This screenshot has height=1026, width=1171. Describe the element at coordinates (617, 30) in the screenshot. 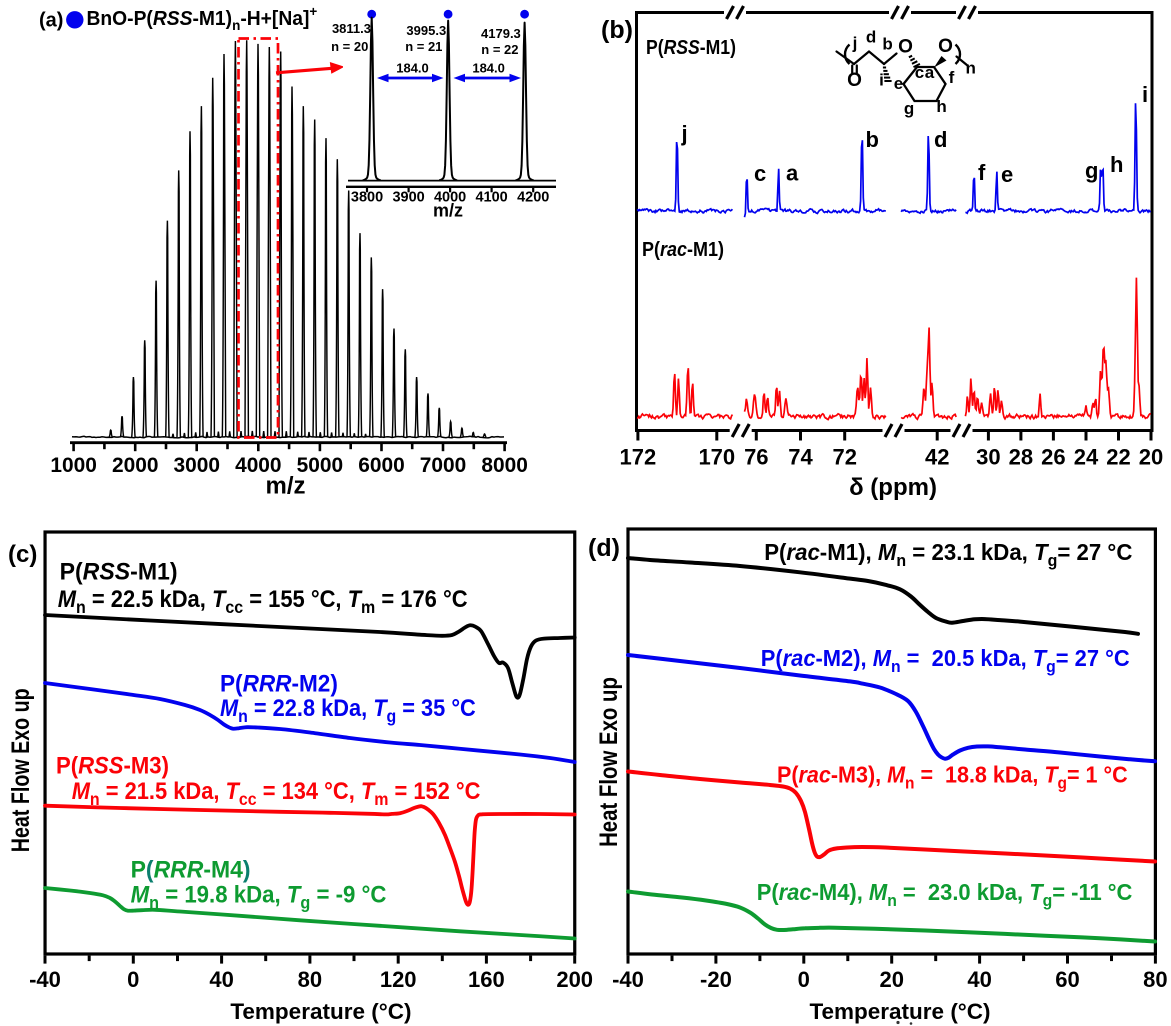

I see `svg-text: (b)` at that location.